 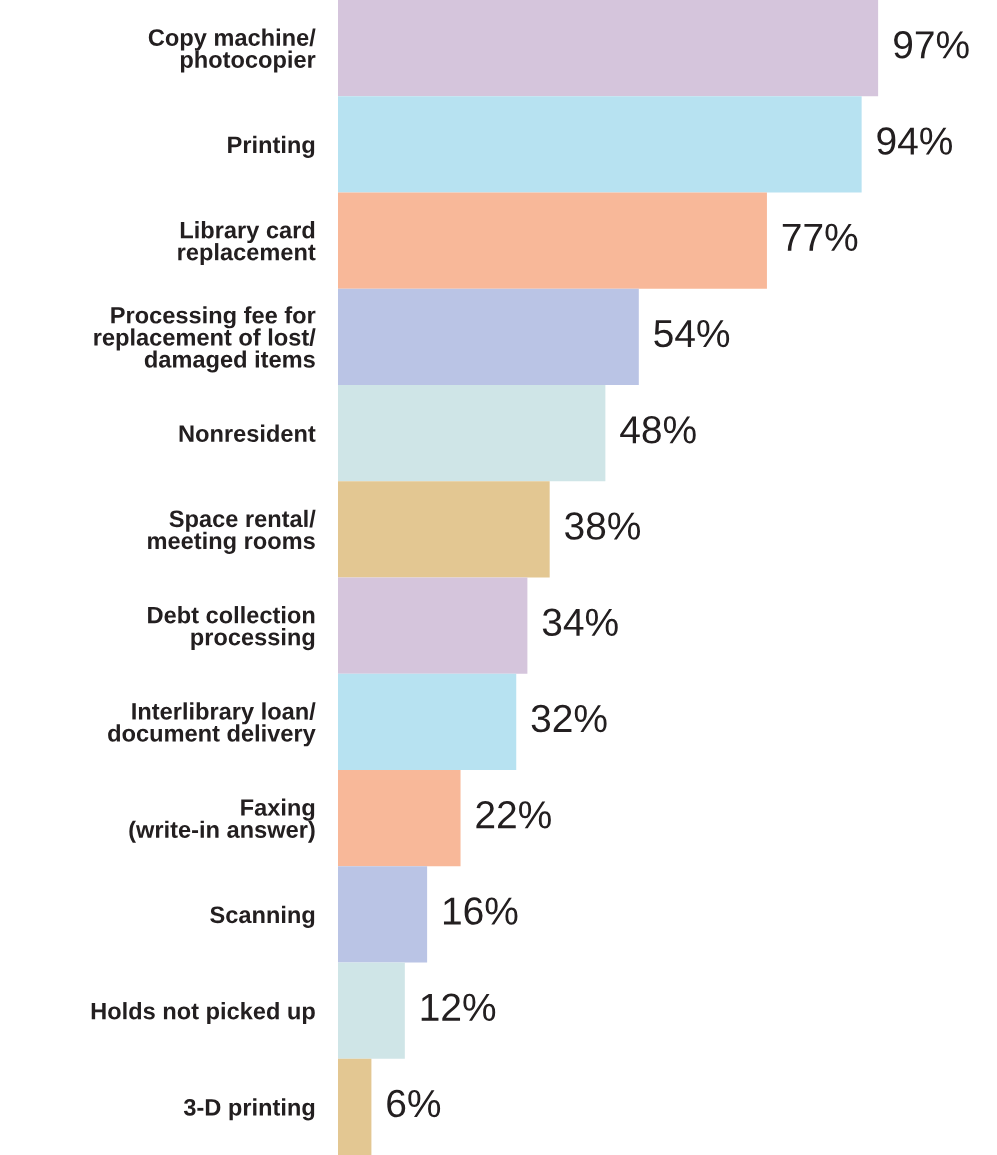 I want to click on data-label: 22%, so click(x=513, y=815).